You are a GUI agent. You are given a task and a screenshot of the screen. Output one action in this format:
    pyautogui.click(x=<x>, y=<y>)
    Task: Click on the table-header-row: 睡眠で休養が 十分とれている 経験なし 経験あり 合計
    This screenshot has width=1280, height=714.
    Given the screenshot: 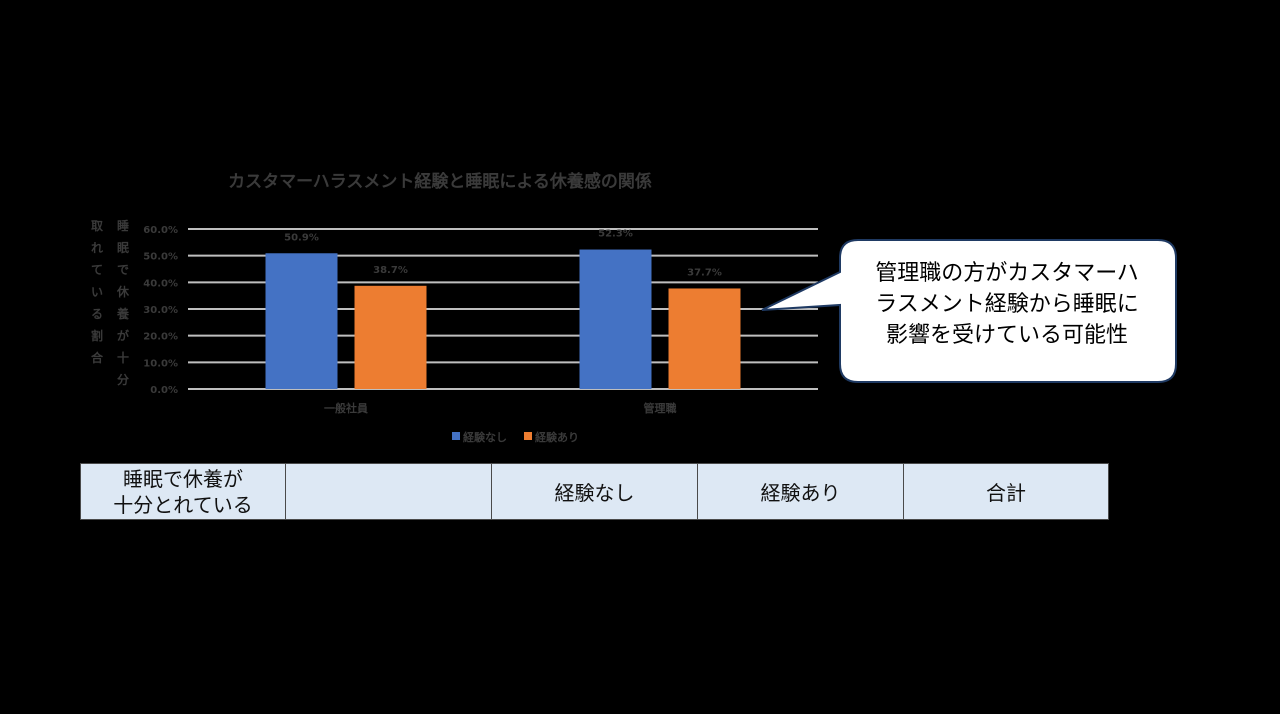 What is the action you would take?
    pyautogui.click(x=594, y=491)
    